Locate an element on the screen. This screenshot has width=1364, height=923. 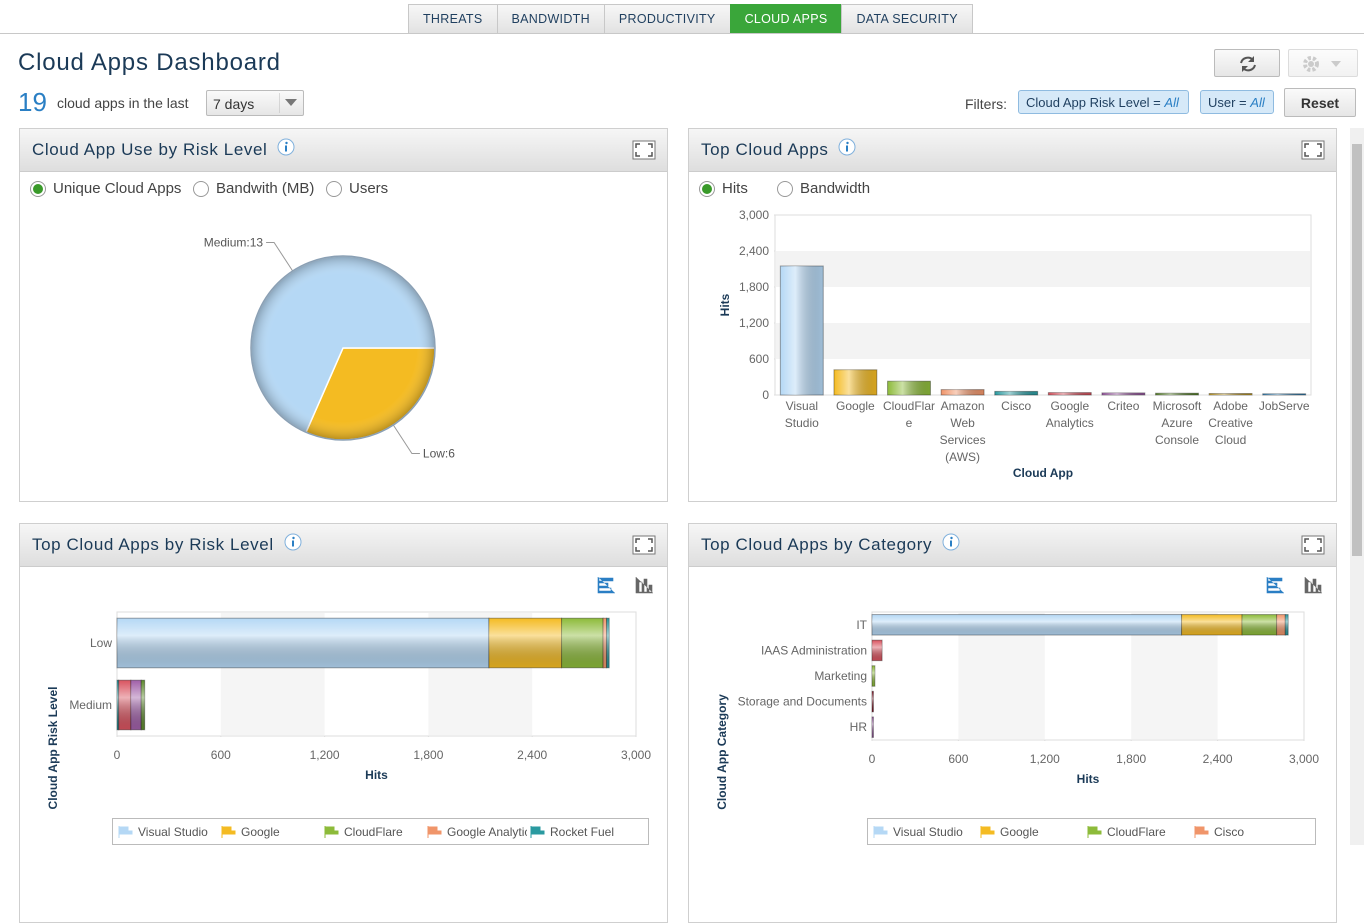
grid-band is located at coordinates (1043, 269).